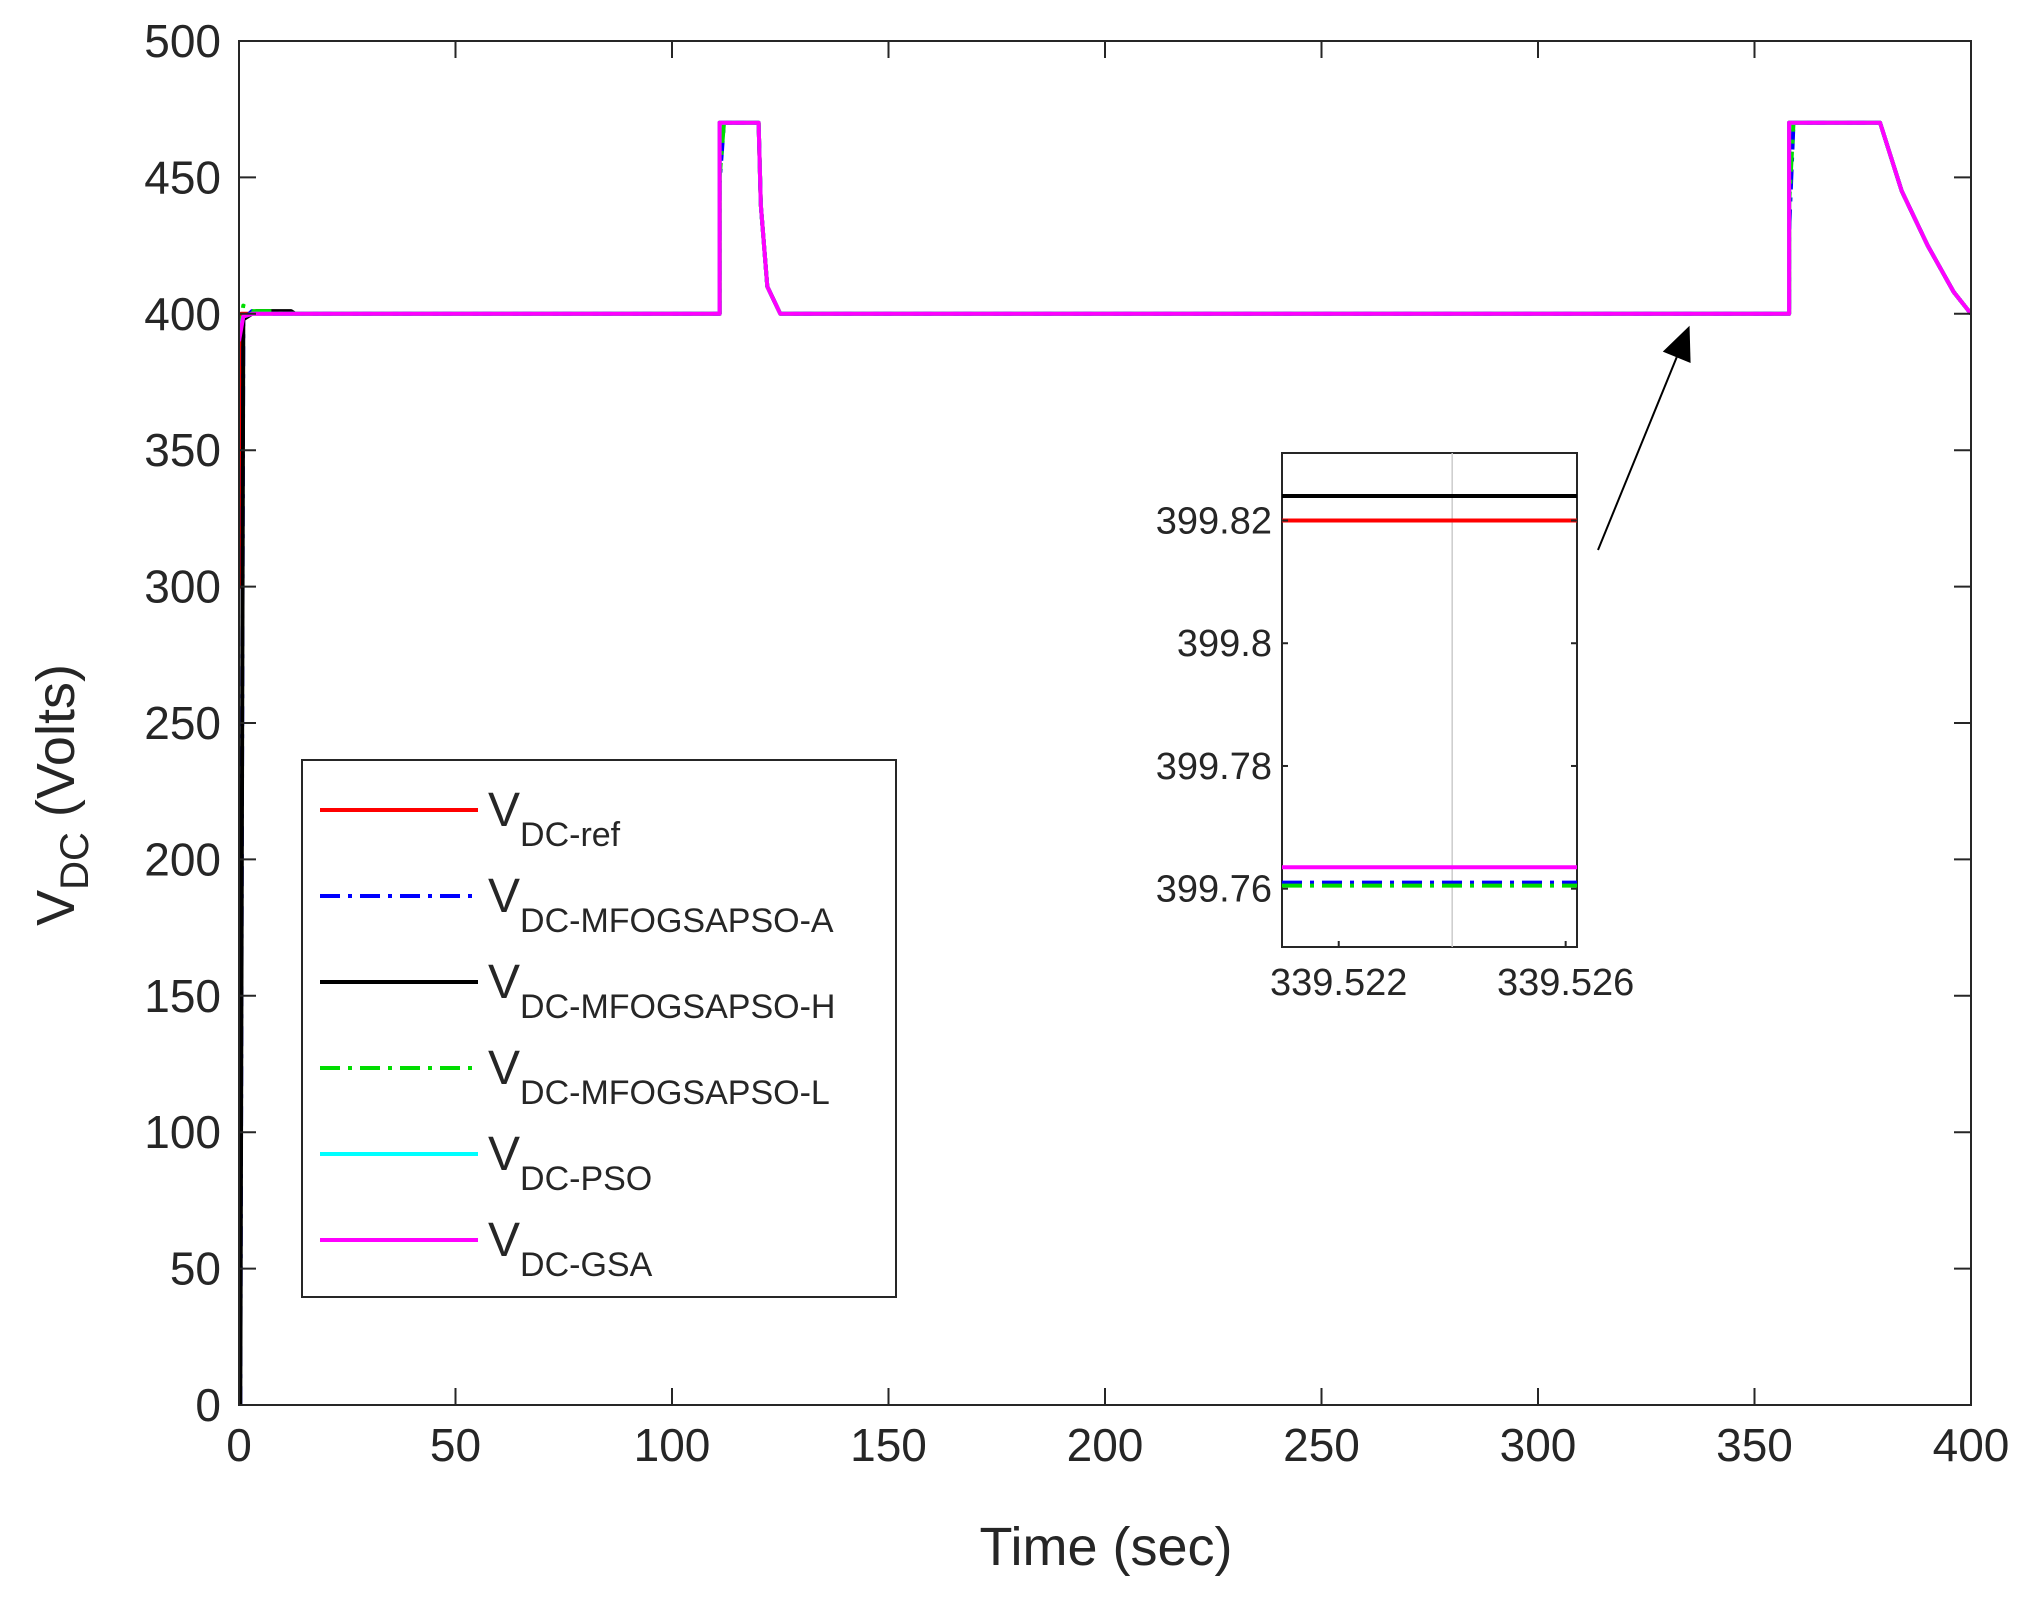 This screenshot has width=2024, height=1605. I want to click on y-tick-label: 500, so click(182, 41).